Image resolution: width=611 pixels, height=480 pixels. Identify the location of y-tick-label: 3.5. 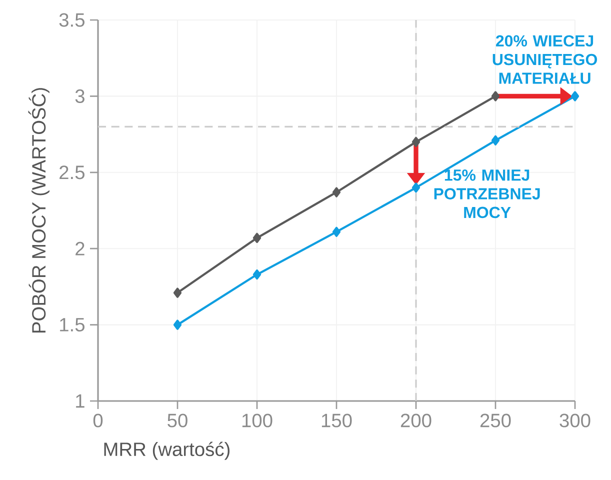
(71, 20).